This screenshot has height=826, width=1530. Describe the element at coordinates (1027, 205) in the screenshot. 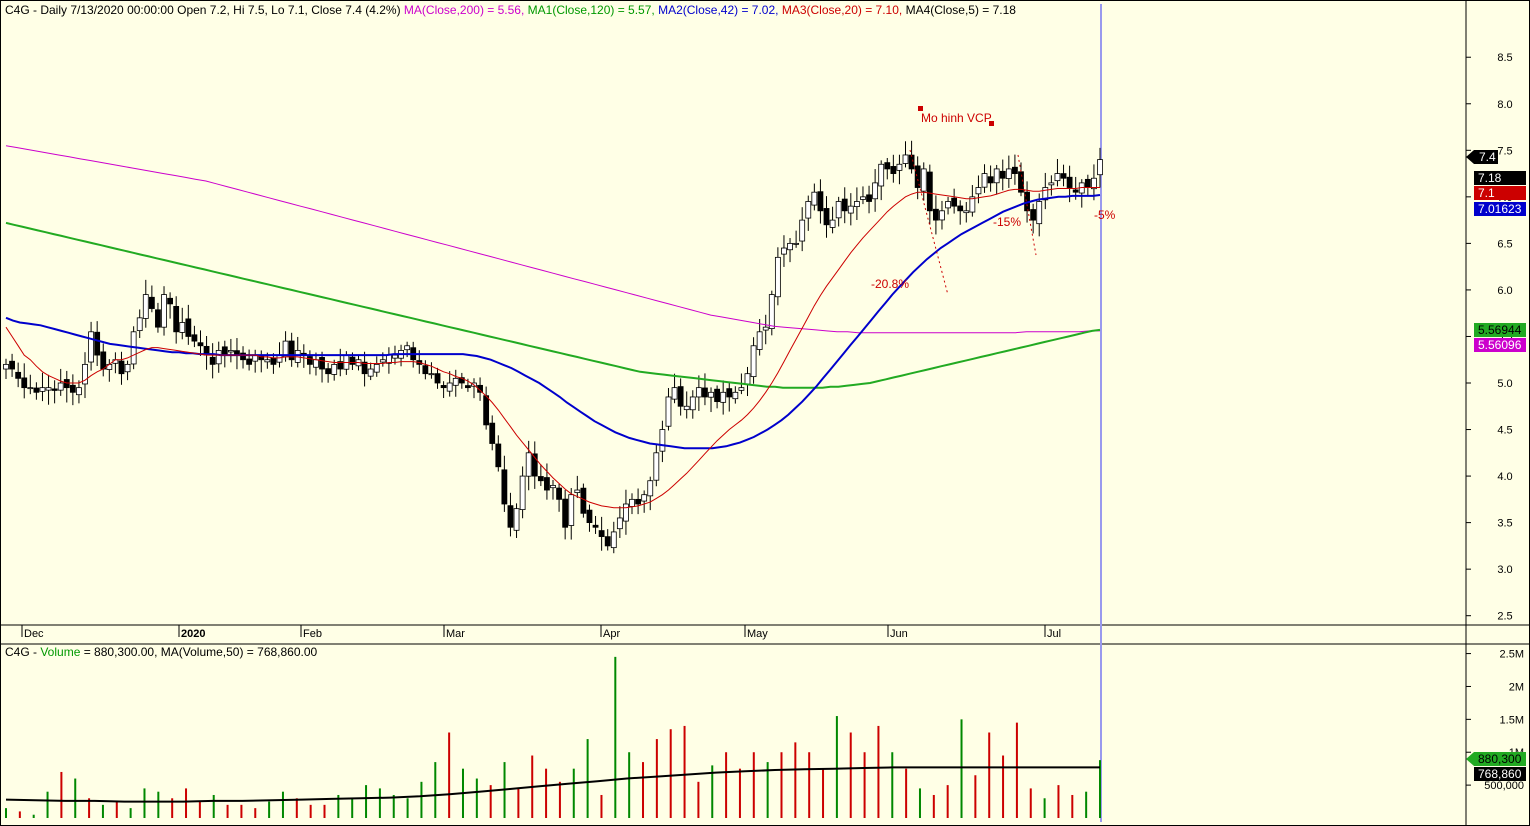

I see `pullback-line` at that location.